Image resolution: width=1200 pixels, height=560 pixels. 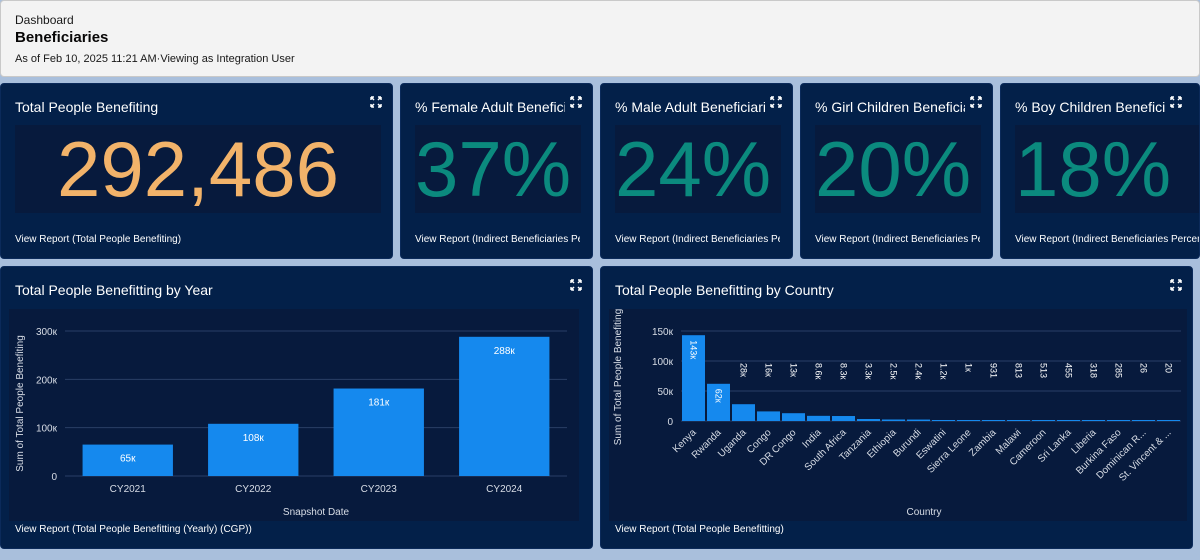 I want to click on data-label: 181к, so click(x=379, y=403).